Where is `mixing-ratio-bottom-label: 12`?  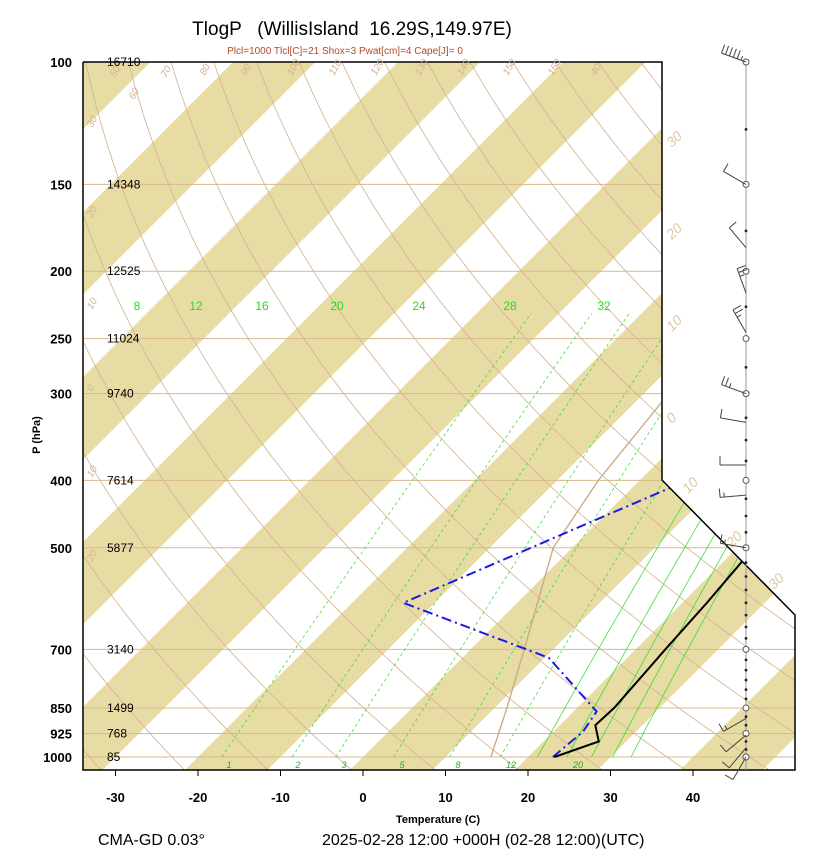
mixing-ratio-bottom-label: 12 is located at coordinates (511, 765).